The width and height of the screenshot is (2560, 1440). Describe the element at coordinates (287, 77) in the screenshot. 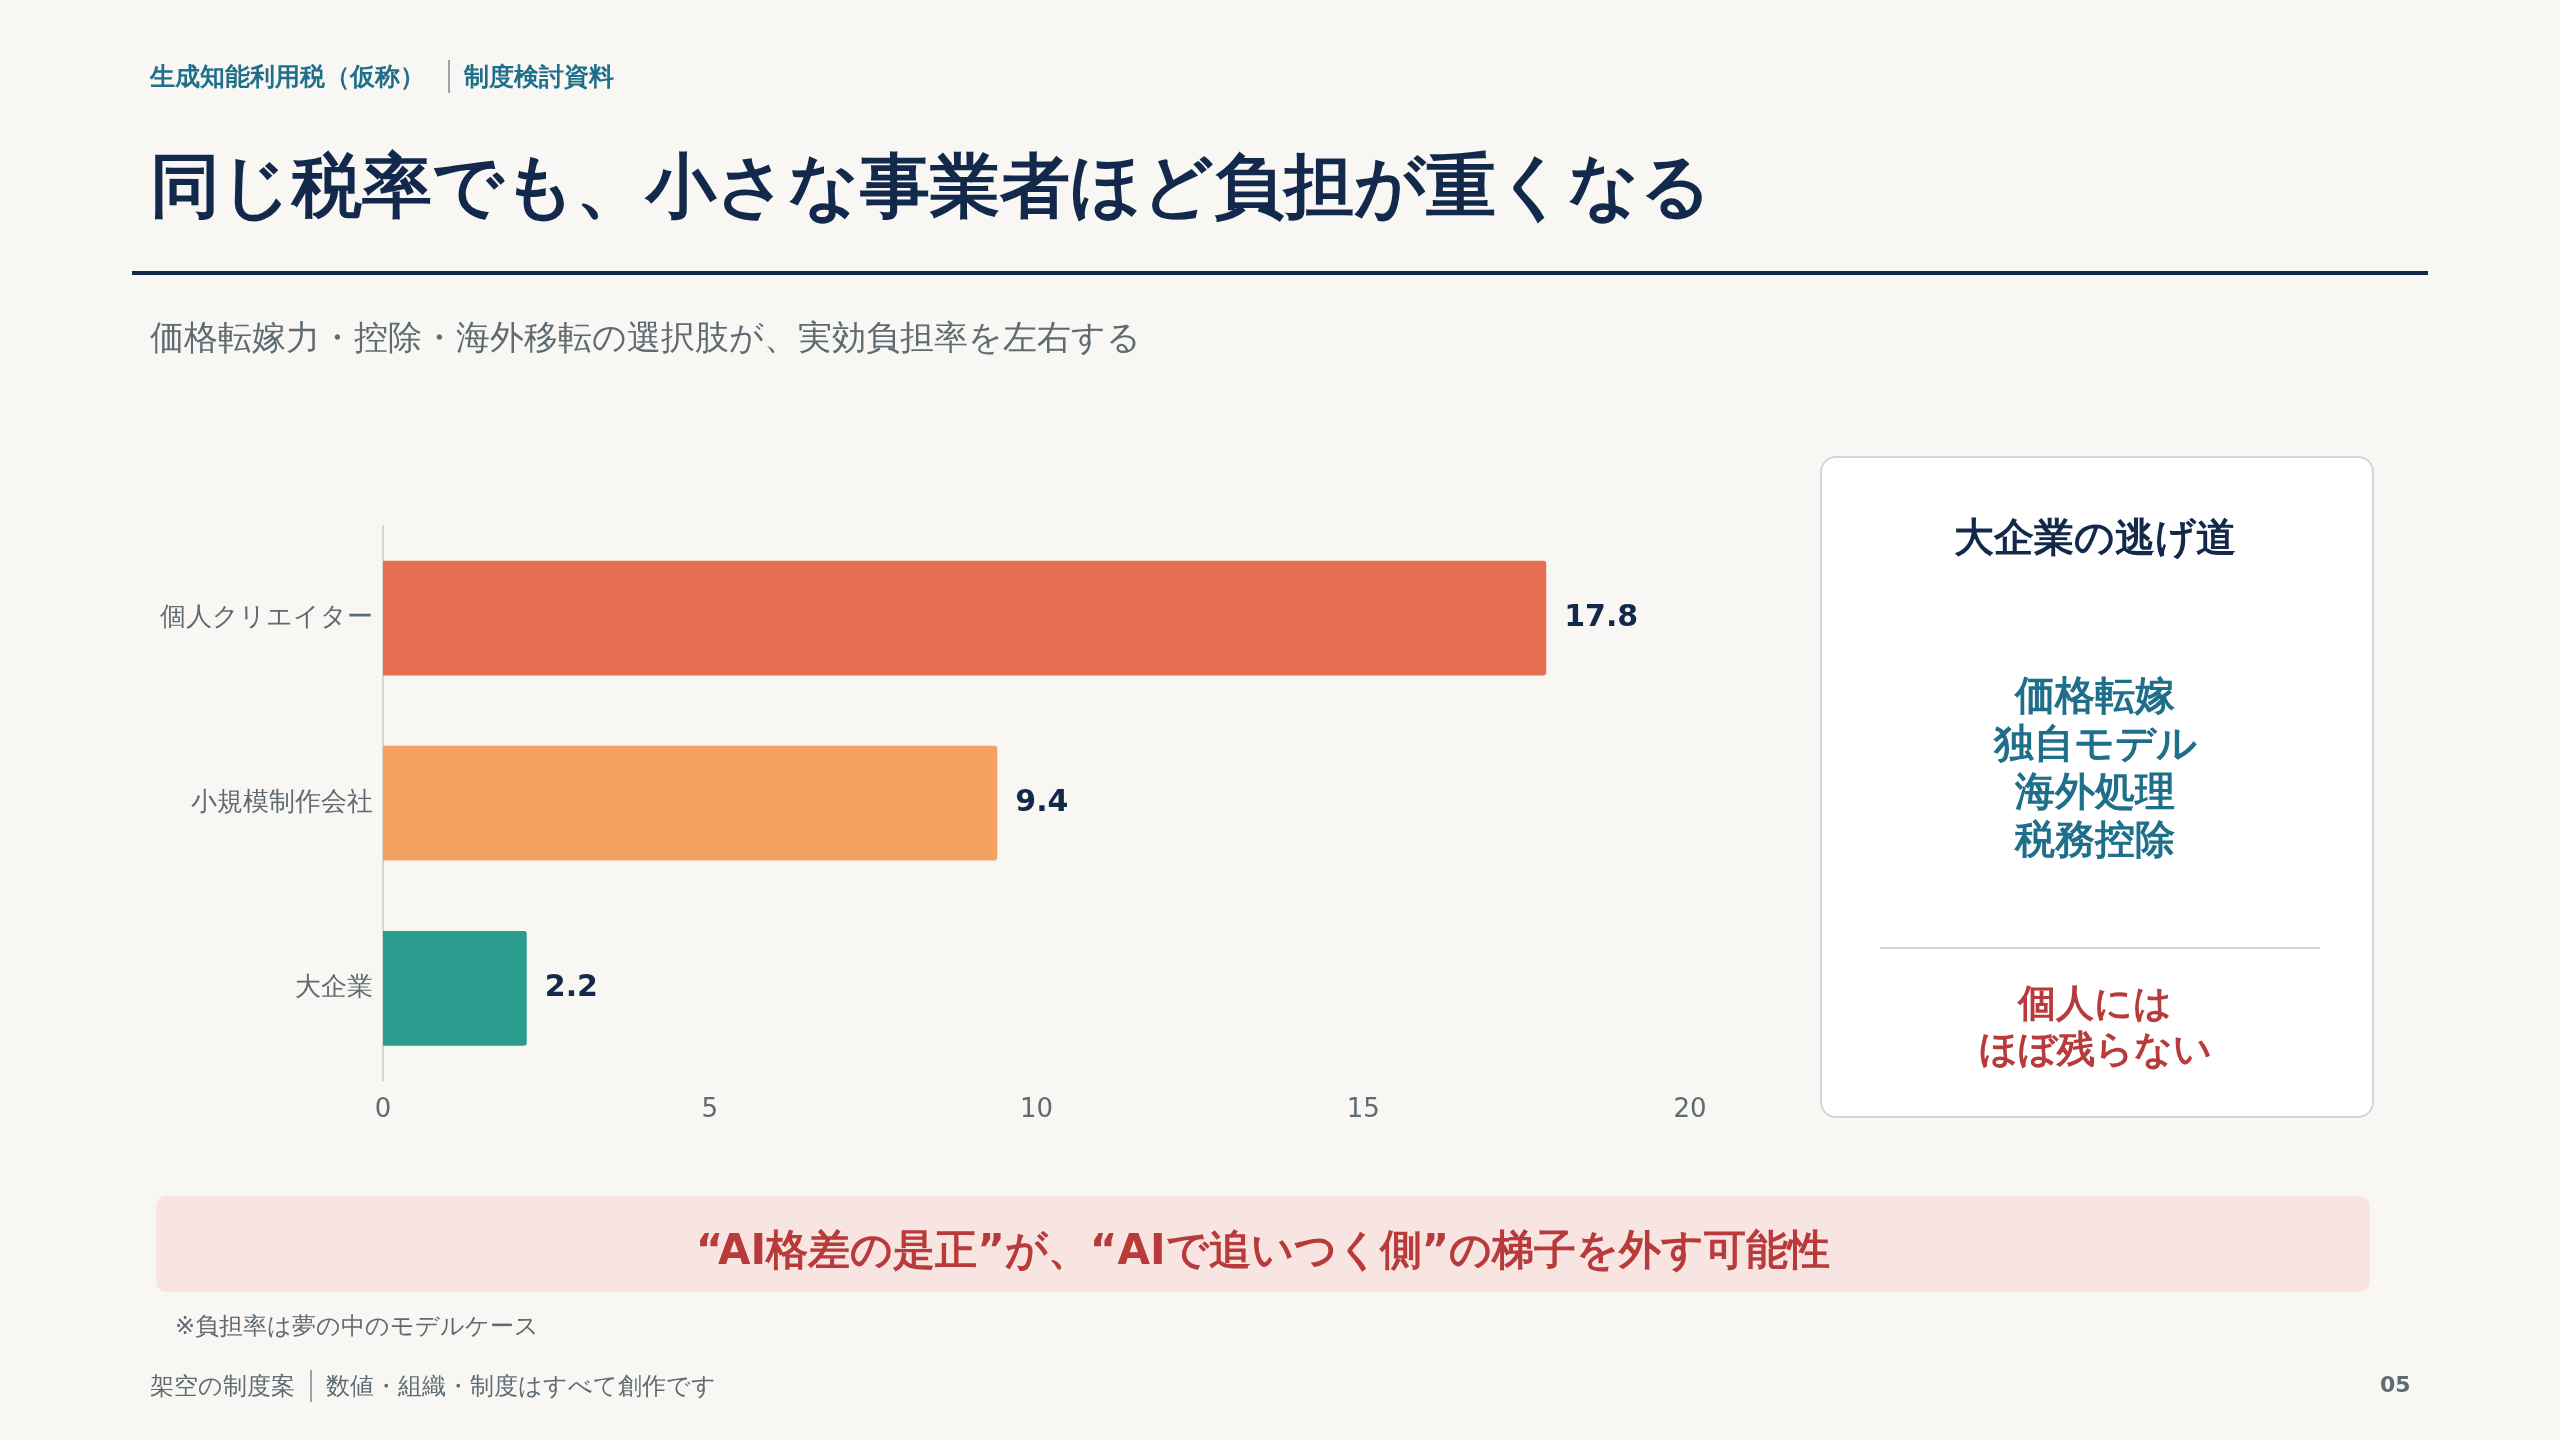

I see `text: 生成知能利用税（仮称）` at that location.